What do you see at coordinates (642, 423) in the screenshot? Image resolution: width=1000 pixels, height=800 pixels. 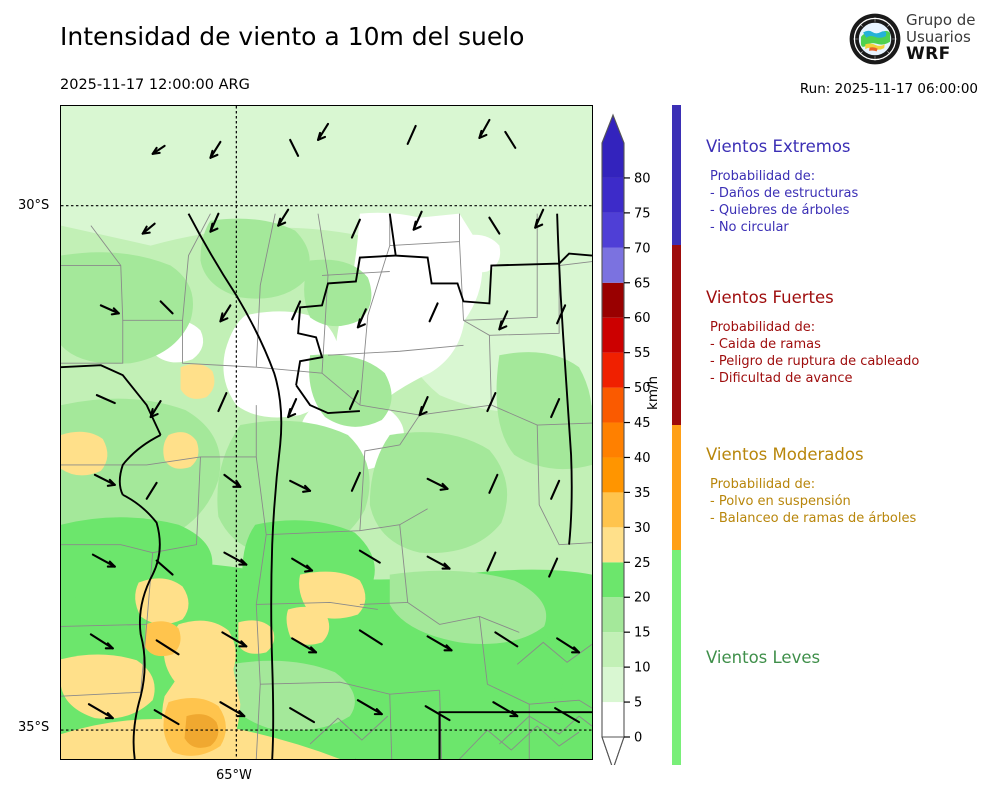 I see `colorbar-tick-label-45: 45` at bounding box center [642, 423].